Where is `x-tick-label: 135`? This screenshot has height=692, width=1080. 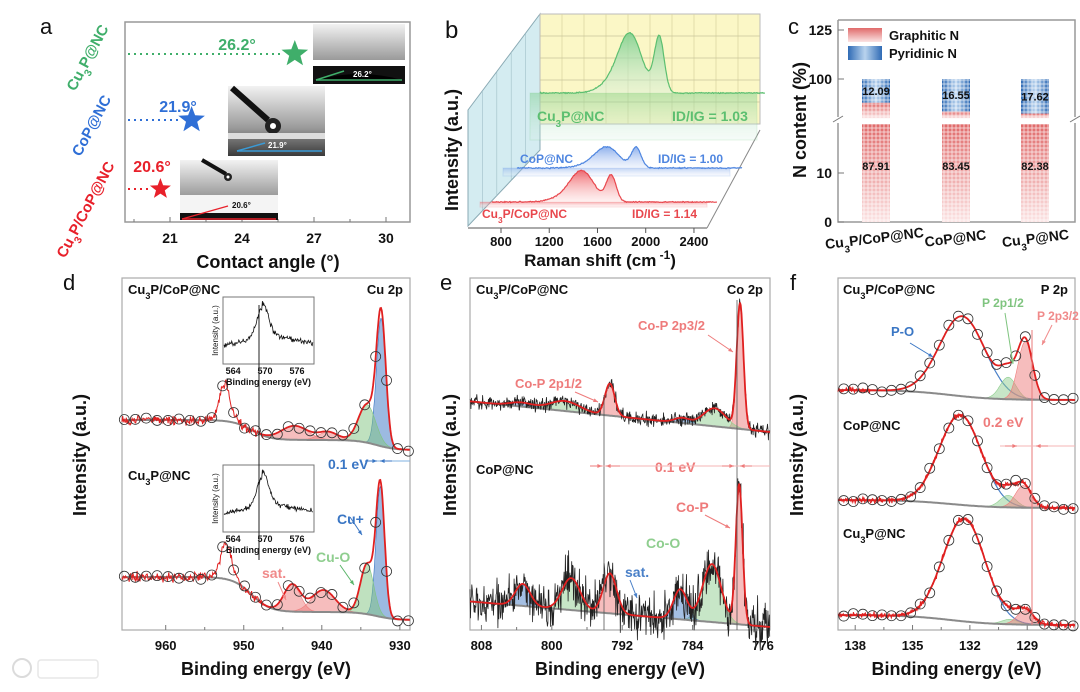 x-tick-label: 135 is located at coordinates (913, 645).